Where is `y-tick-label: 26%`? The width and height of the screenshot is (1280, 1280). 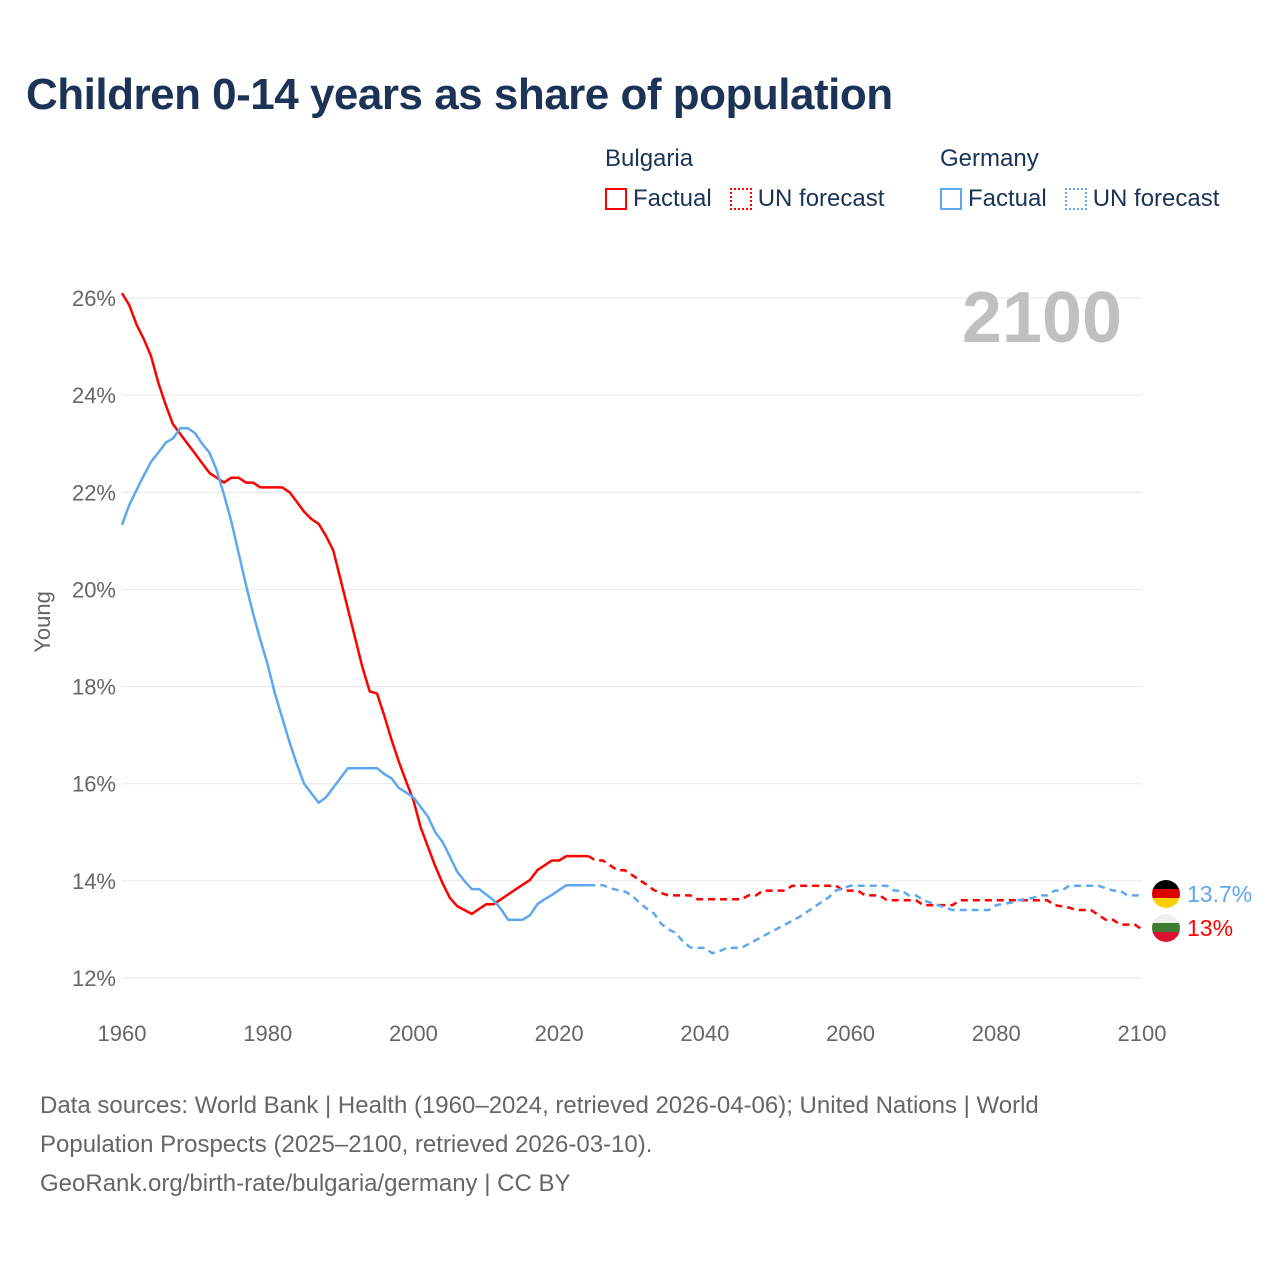
y-tick-label: 26% is located at coordinates (94, 298).